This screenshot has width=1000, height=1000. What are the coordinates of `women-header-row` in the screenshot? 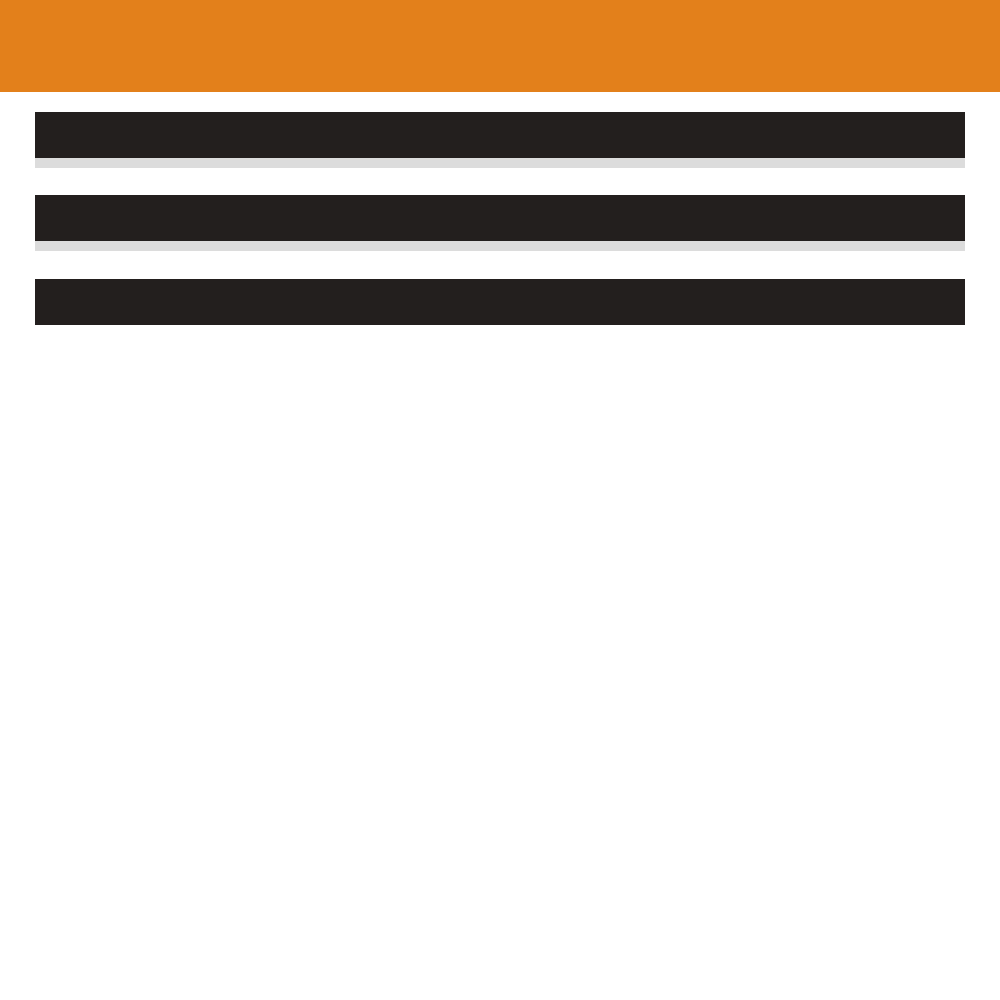 It's located at (500, 218).